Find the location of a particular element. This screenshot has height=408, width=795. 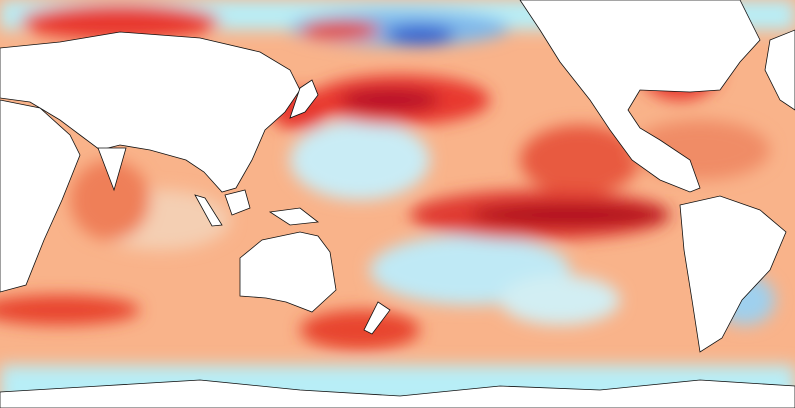

australia is located at coordinates (288, 272).